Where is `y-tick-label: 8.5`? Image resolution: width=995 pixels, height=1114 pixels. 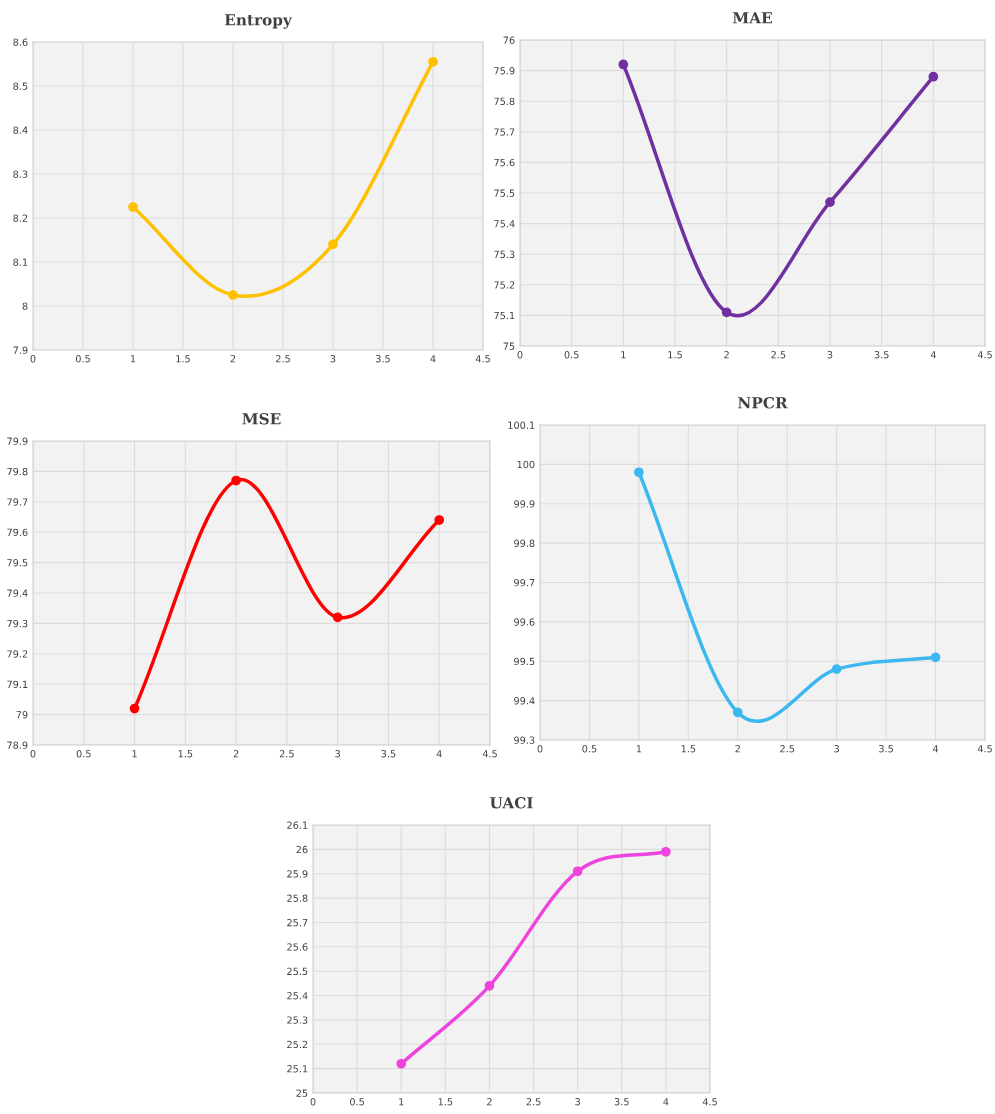
y-tick-label: 8.5 is located at coordinates (20, 86).